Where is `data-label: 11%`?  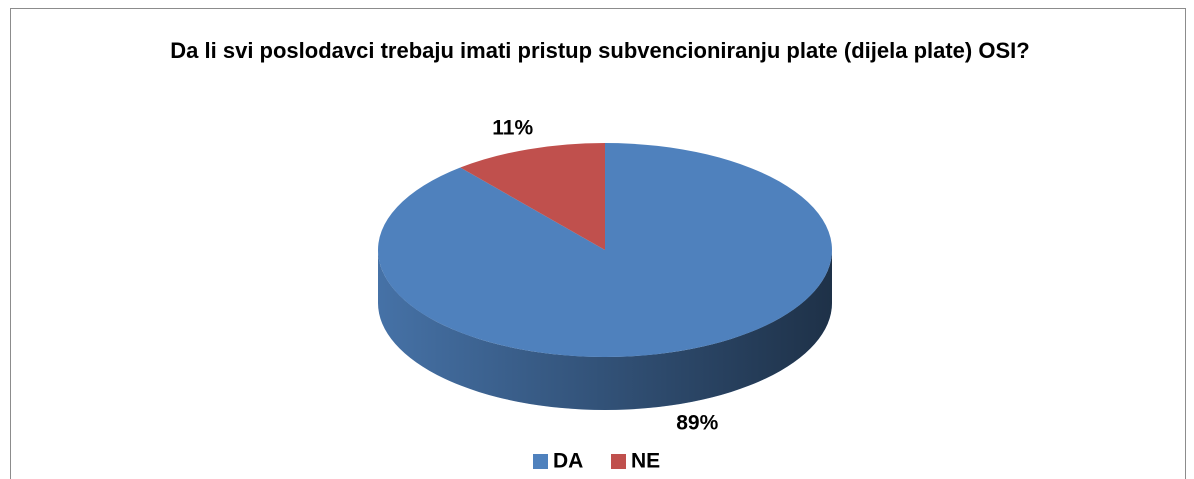 data-label: 11% is located at coordinates (512, 128).